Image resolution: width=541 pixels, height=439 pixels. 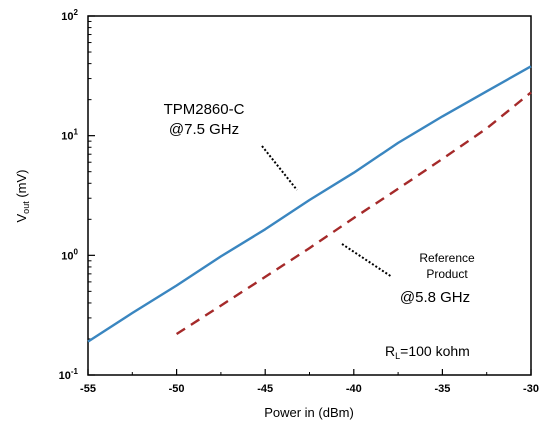 I want to click on reference-annotation-line1: Reference, so click(x=447, y=258).